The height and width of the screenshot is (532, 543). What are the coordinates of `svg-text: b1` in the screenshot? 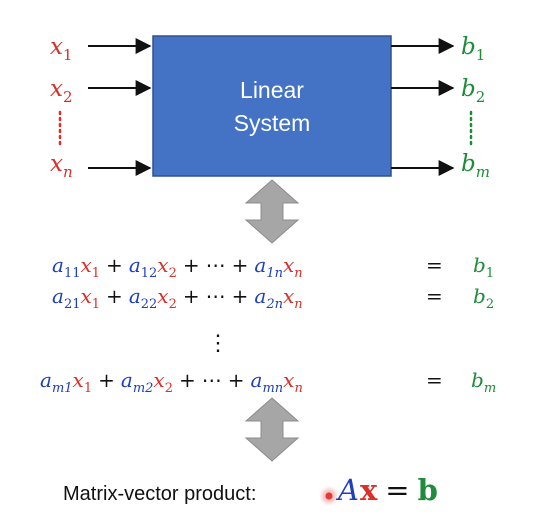 It's located at (483, 267).